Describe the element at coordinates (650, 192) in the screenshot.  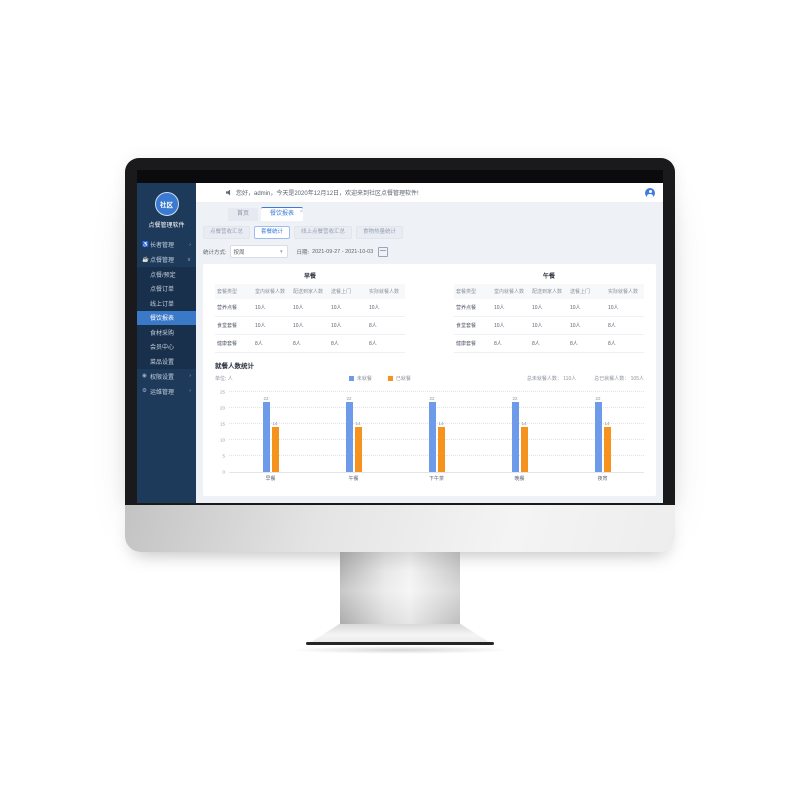
I see `user-avatar` at that location.